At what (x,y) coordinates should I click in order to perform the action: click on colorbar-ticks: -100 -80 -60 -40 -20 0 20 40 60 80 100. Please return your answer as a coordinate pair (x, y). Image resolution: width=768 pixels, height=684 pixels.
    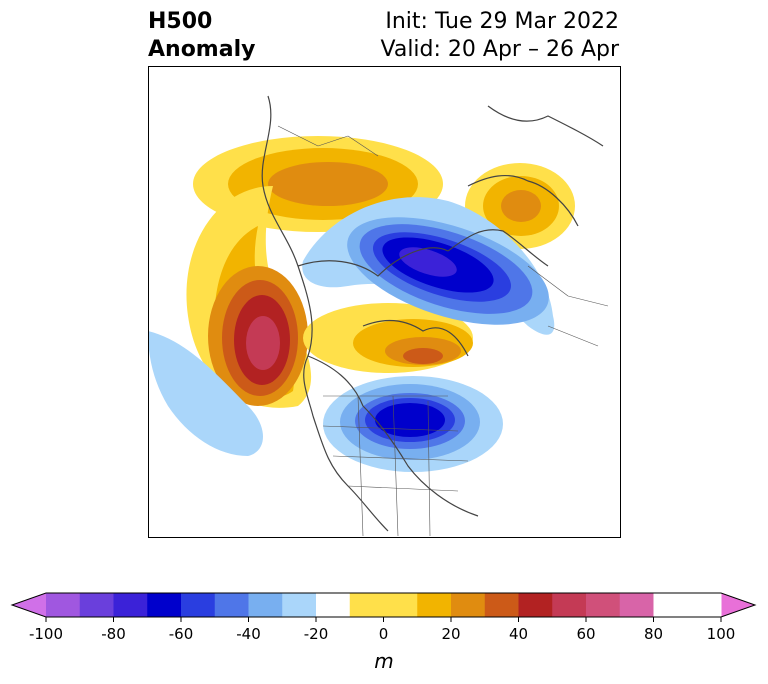
    Looking at the image, I should click on (382, 630).